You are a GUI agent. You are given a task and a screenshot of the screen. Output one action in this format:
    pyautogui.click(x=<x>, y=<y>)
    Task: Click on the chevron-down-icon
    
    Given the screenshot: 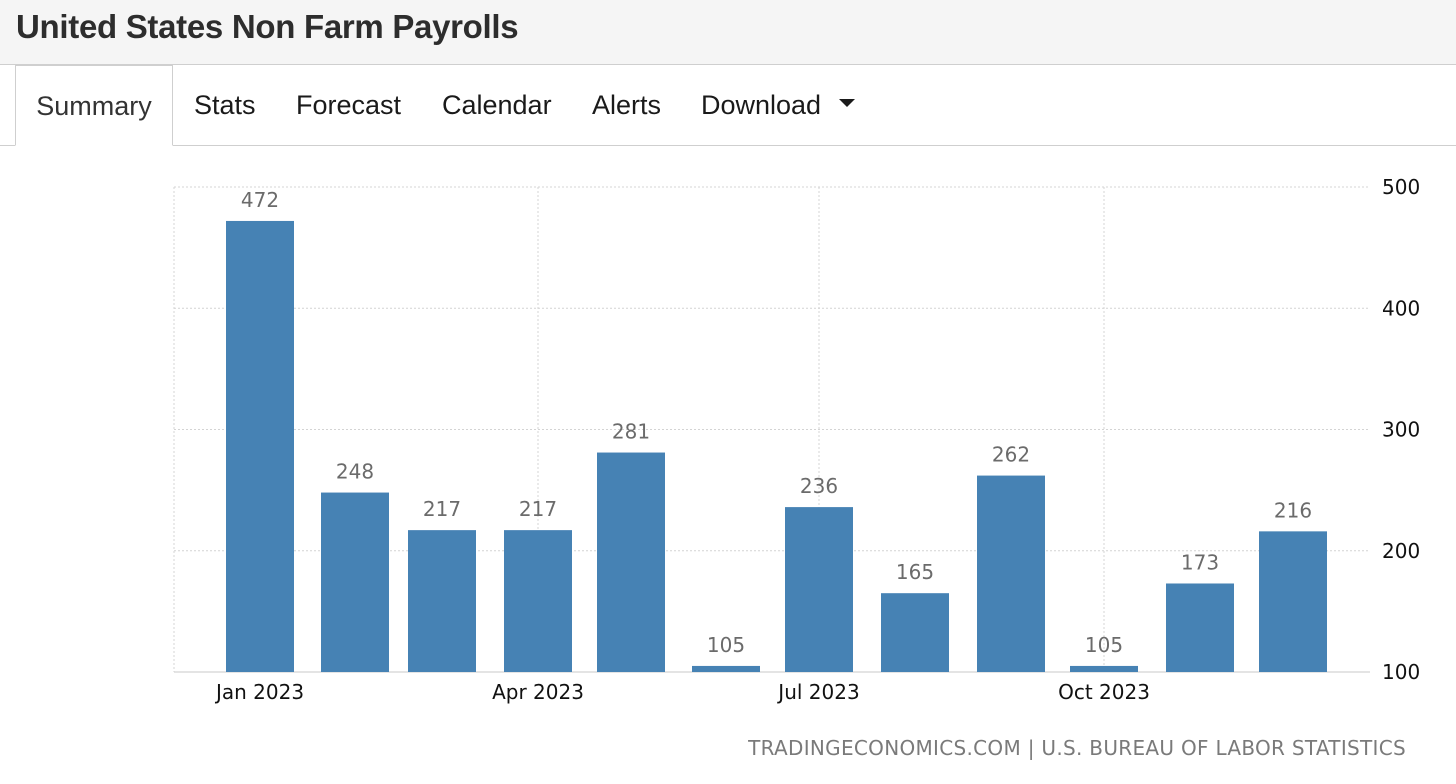 What is the action you would take?
    pyautogui.click(x=847, y=102)
    